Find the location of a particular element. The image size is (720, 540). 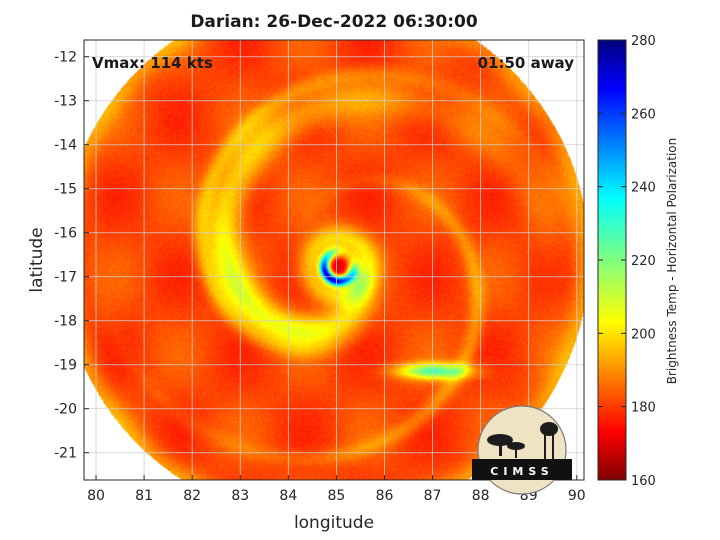

y-tick-label: -13 is located at coordinates (65, 102).